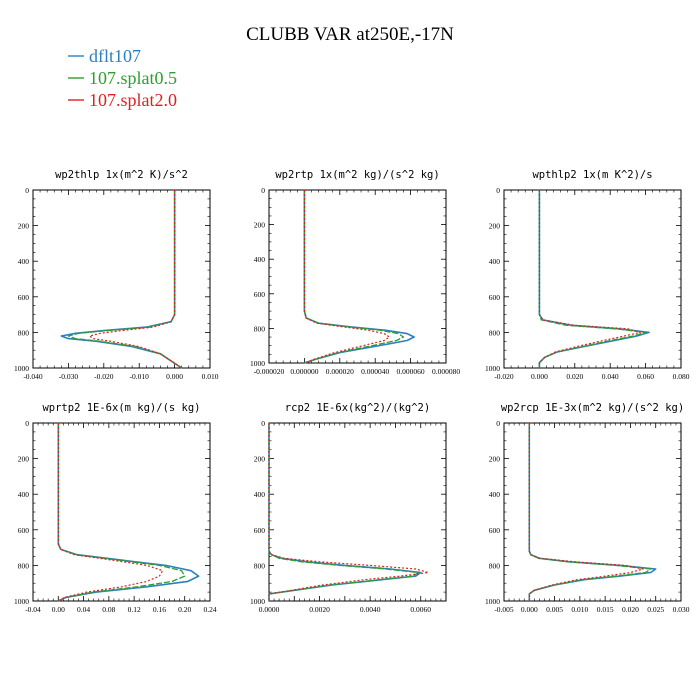 The height and width of the screenshot is (700, 700). What do you see at coordinates (269, 609) in the screenshot?
I see `x-tick-label: 0.0000` at bounding box center [269, 609].